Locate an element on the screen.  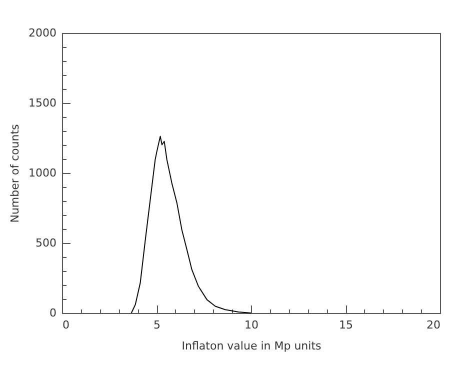
y-tick-label: 500 is located at coordinates (46, 243).